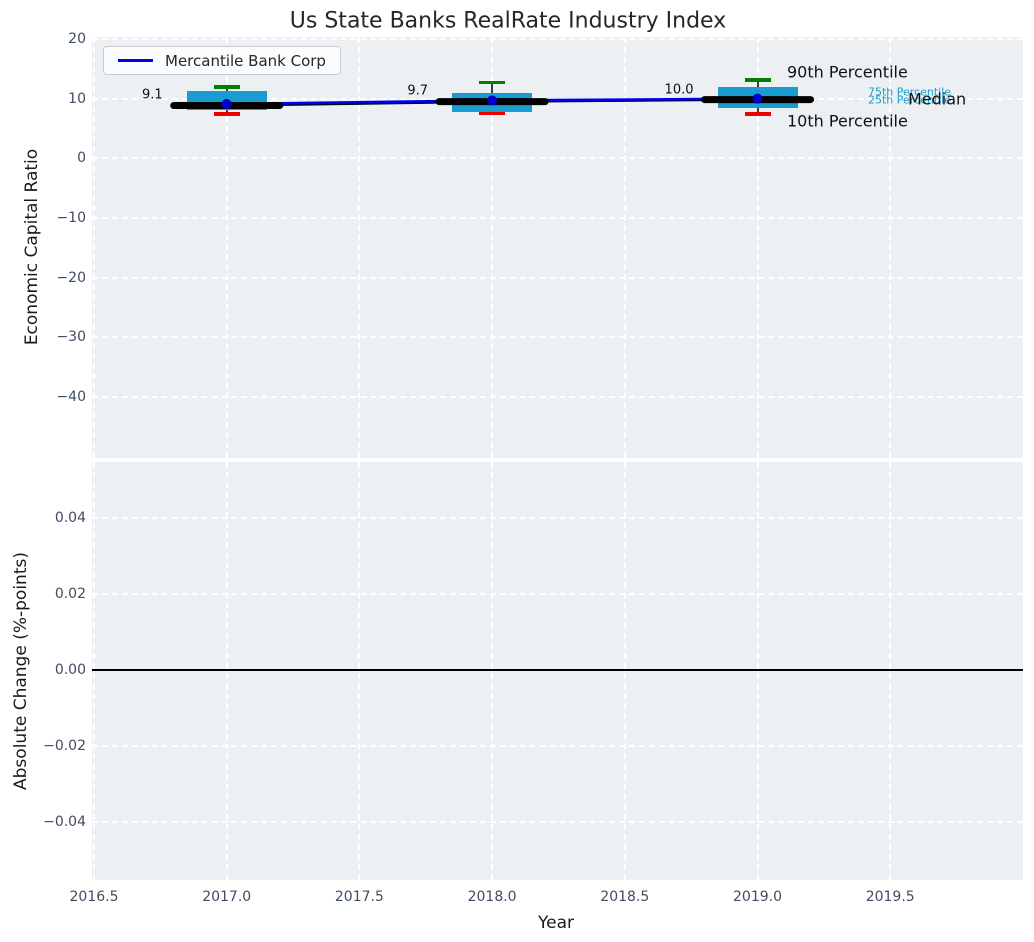 The height and width of the screenshot is (942, 1034). I want to click on y-tick-label-top: 10, so click(77, 98).